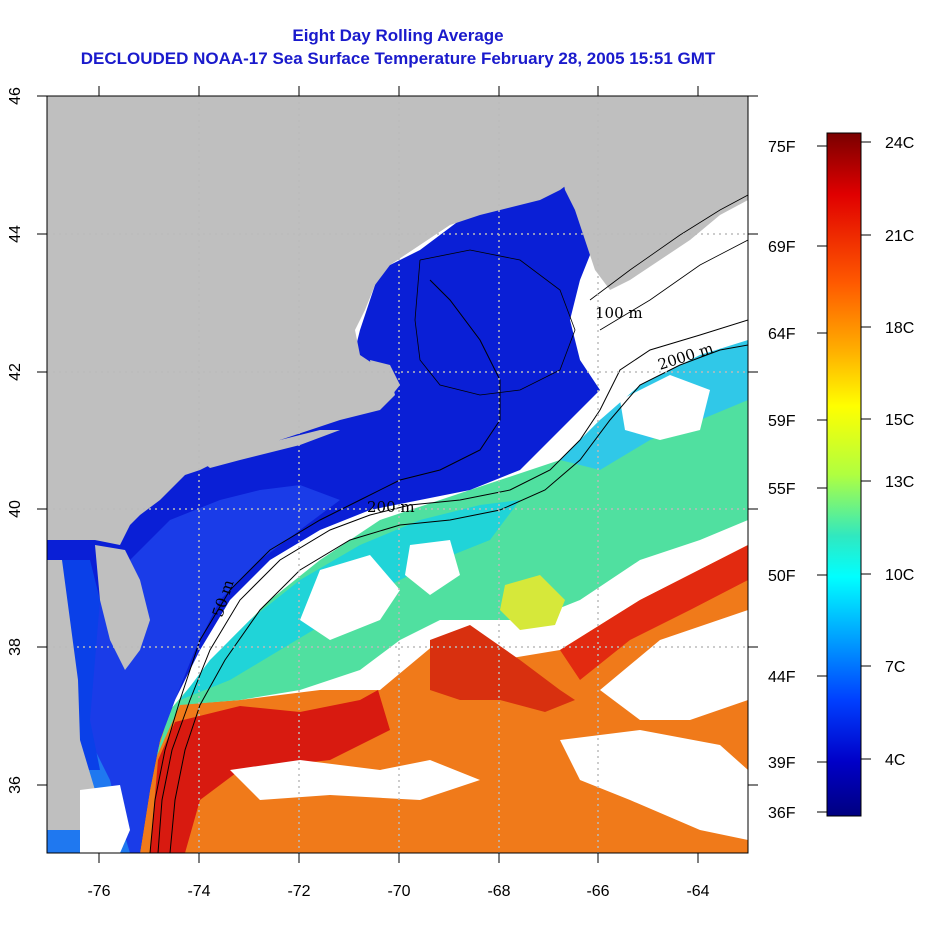 The width and height of the screenshot is (950, 950). Describe the element at coordinates (782, 147) in the screenshot. I see `f-label: 75F` at that location.